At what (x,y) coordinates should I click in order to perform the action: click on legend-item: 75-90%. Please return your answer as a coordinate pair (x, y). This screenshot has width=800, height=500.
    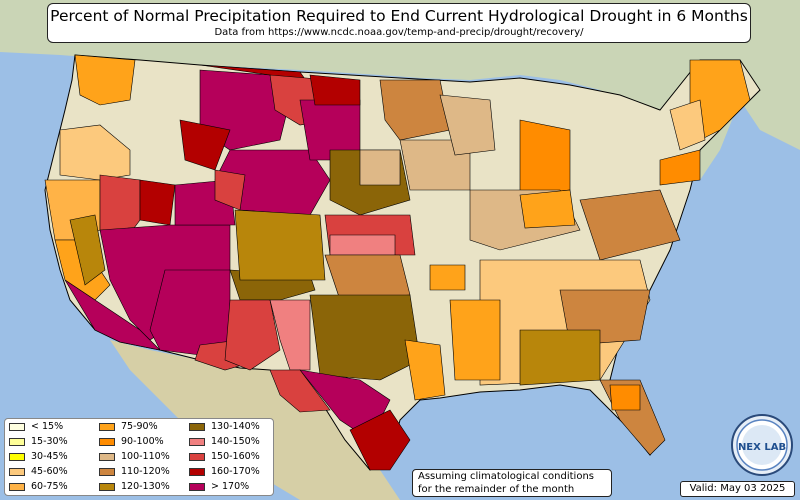
    Looking at the image, I should click on (128, 426).